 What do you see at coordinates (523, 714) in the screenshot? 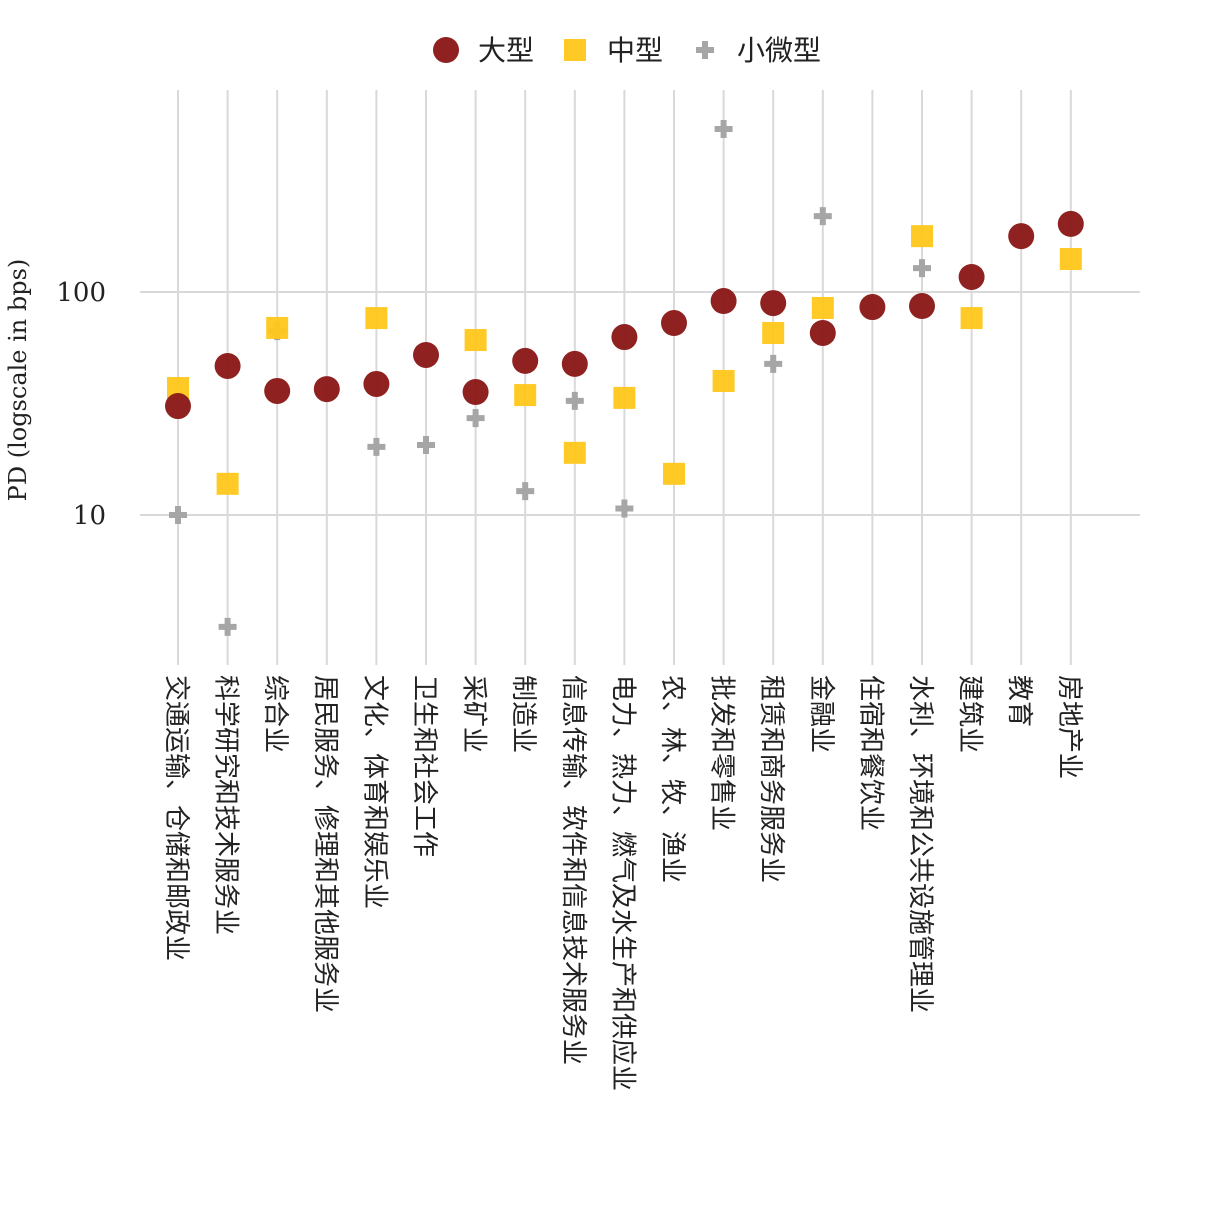
I see `x-tick-label: 制造业` at bounding box center [523, 714].